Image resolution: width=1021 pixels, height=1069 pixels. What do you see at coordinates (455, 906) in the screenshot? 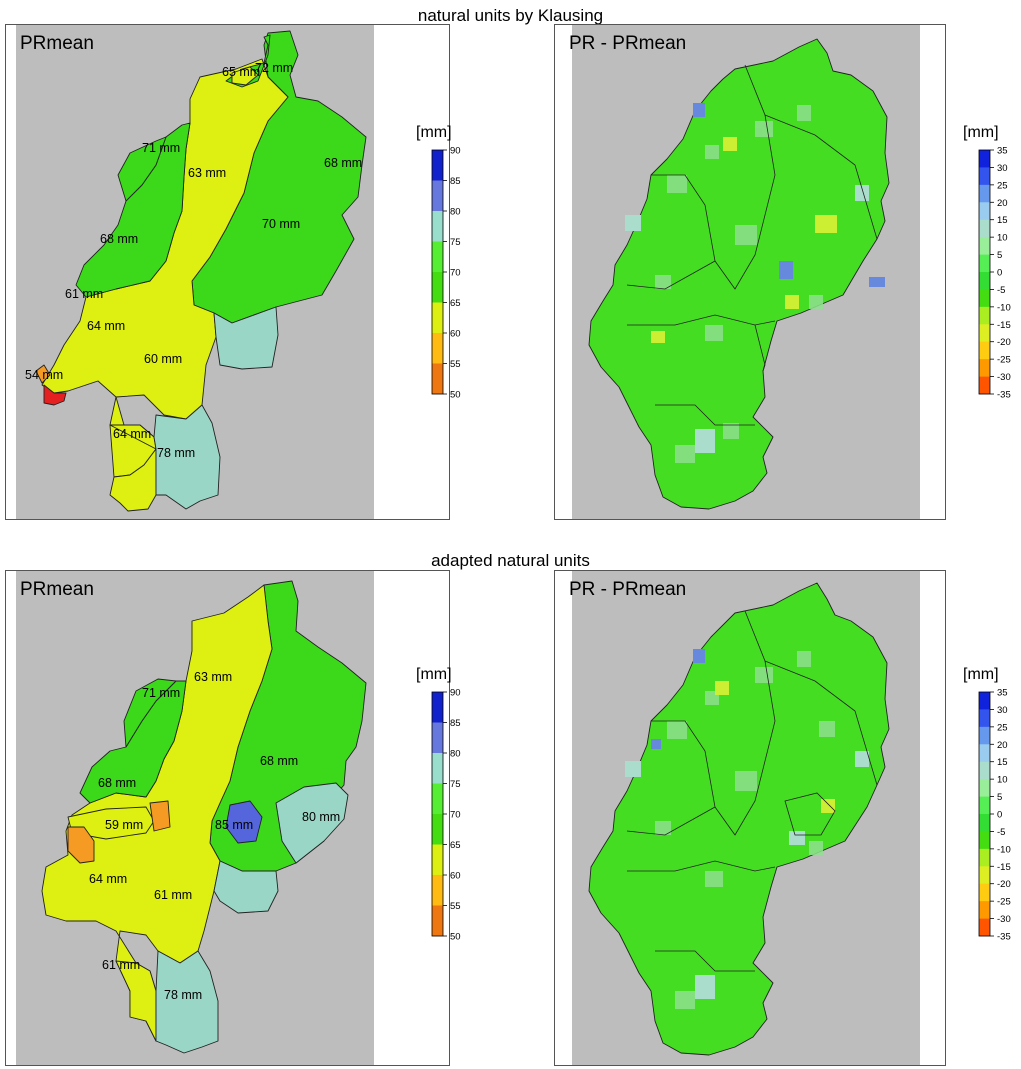
I see `legend-tick-label: 55` at bounding box center [455, 906].